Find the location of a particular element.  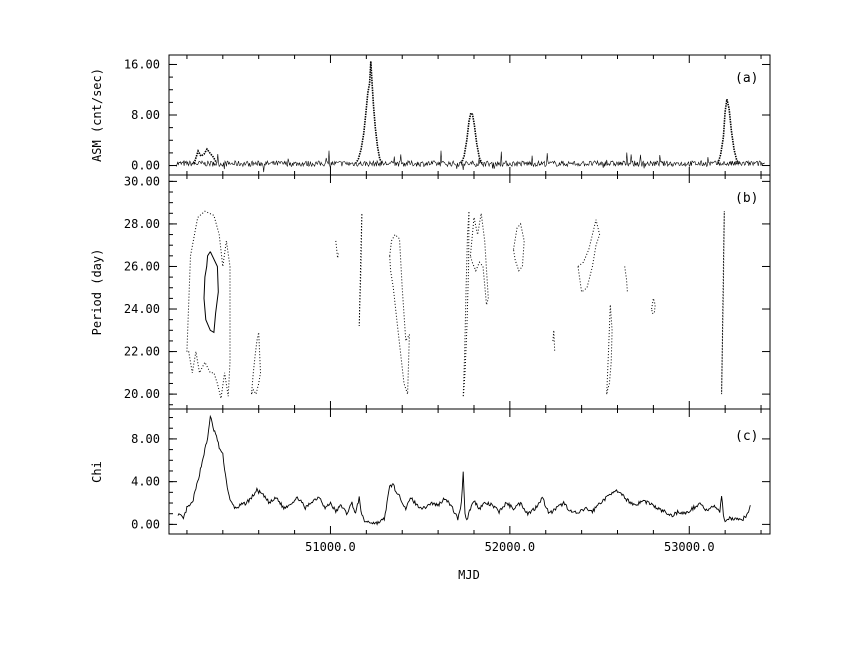

panel-a-ytick-label-0: 0.00 is located at coordinates (145, 166).